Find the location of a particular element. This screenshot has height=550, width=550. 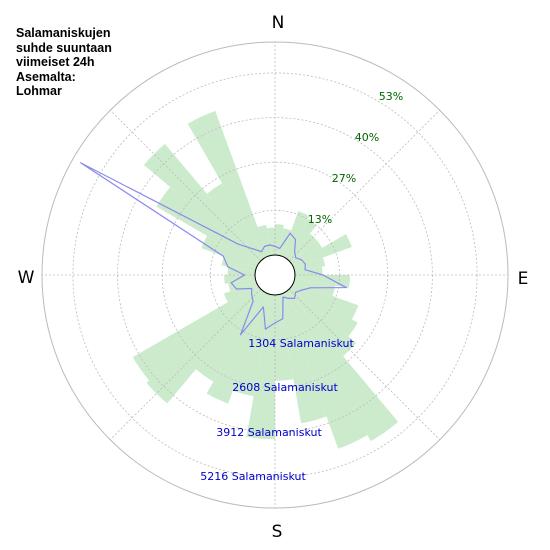

title-line: Asemalta: is located at coordinates (46, 76).